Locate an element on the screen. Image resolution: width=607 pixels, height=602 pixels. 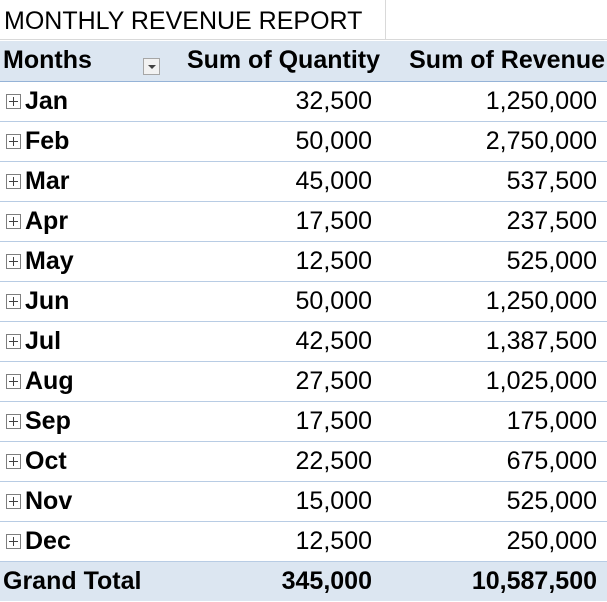
revenue-cell: 237,500 is located at coordinates (551, 220).